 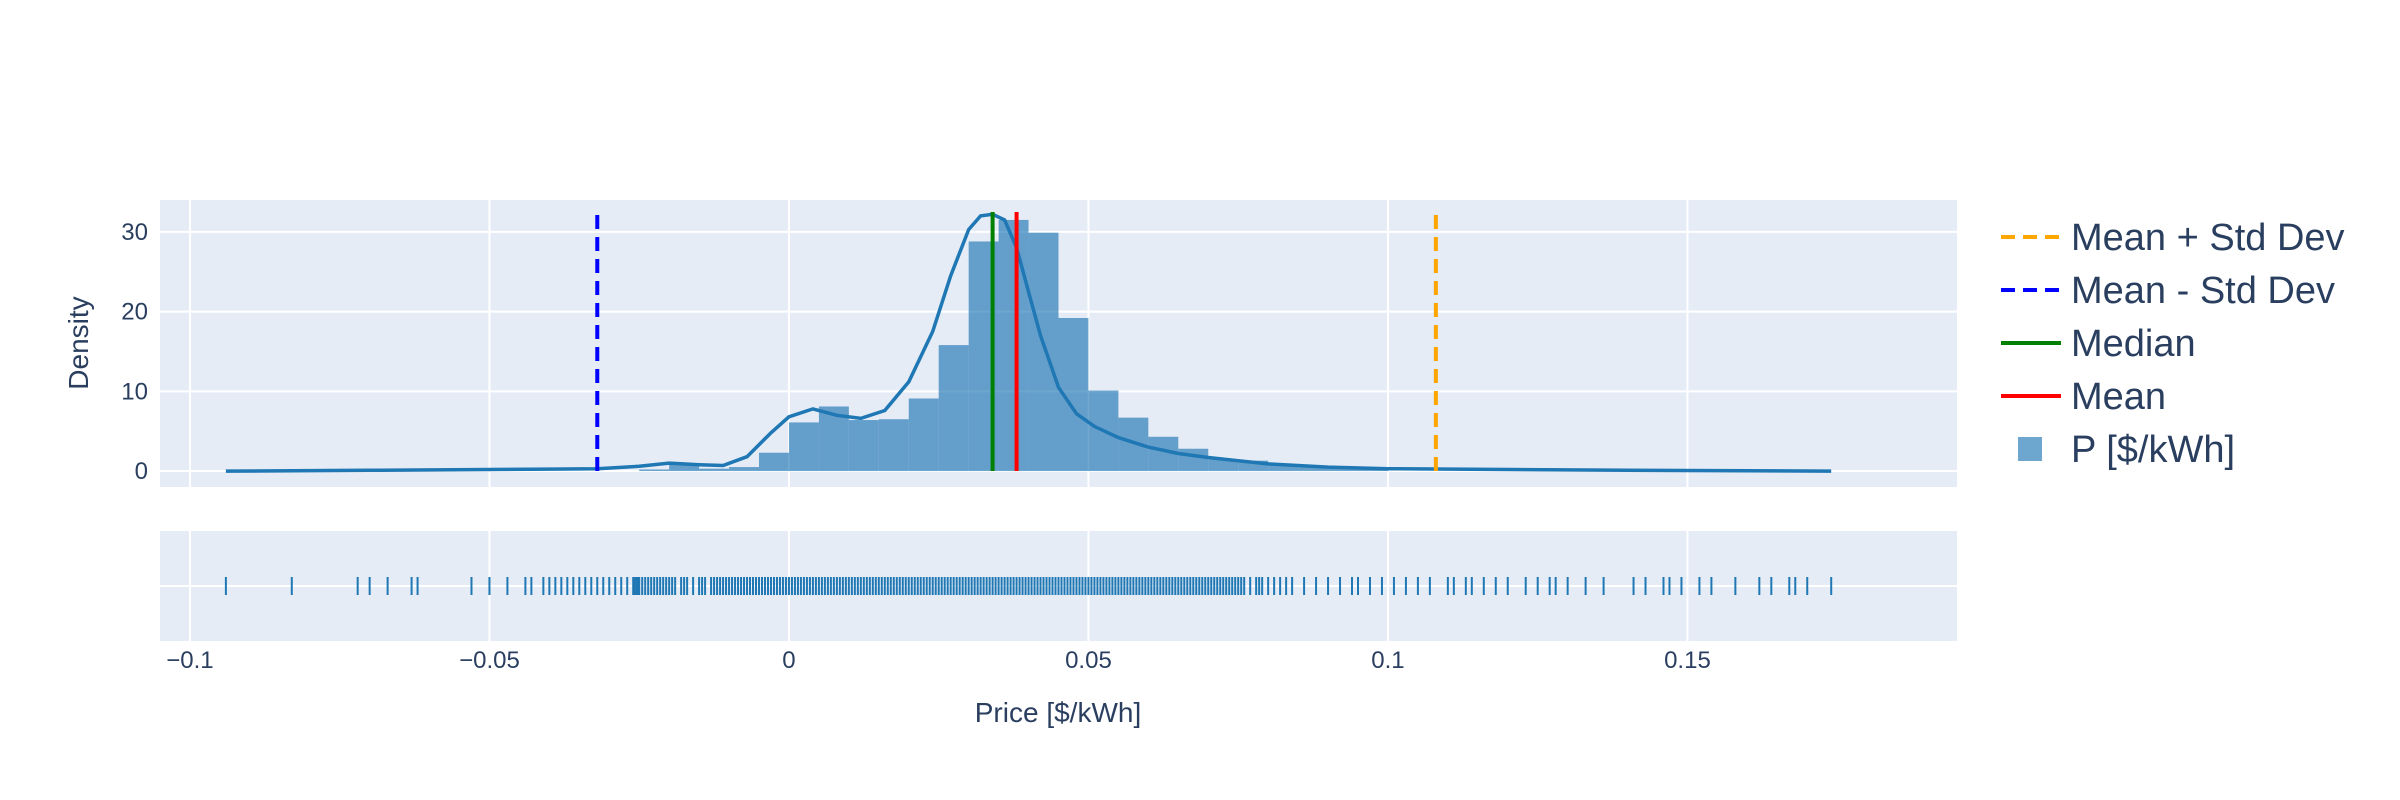 What do you see at coordinates (2118, 397) in the screenshot?
I see `legend-label: Mean` at bounding box center [2118, 397].